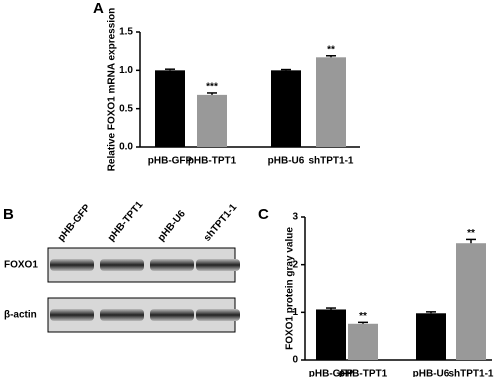  I want to click on panel-label: B, so click(8, 214).